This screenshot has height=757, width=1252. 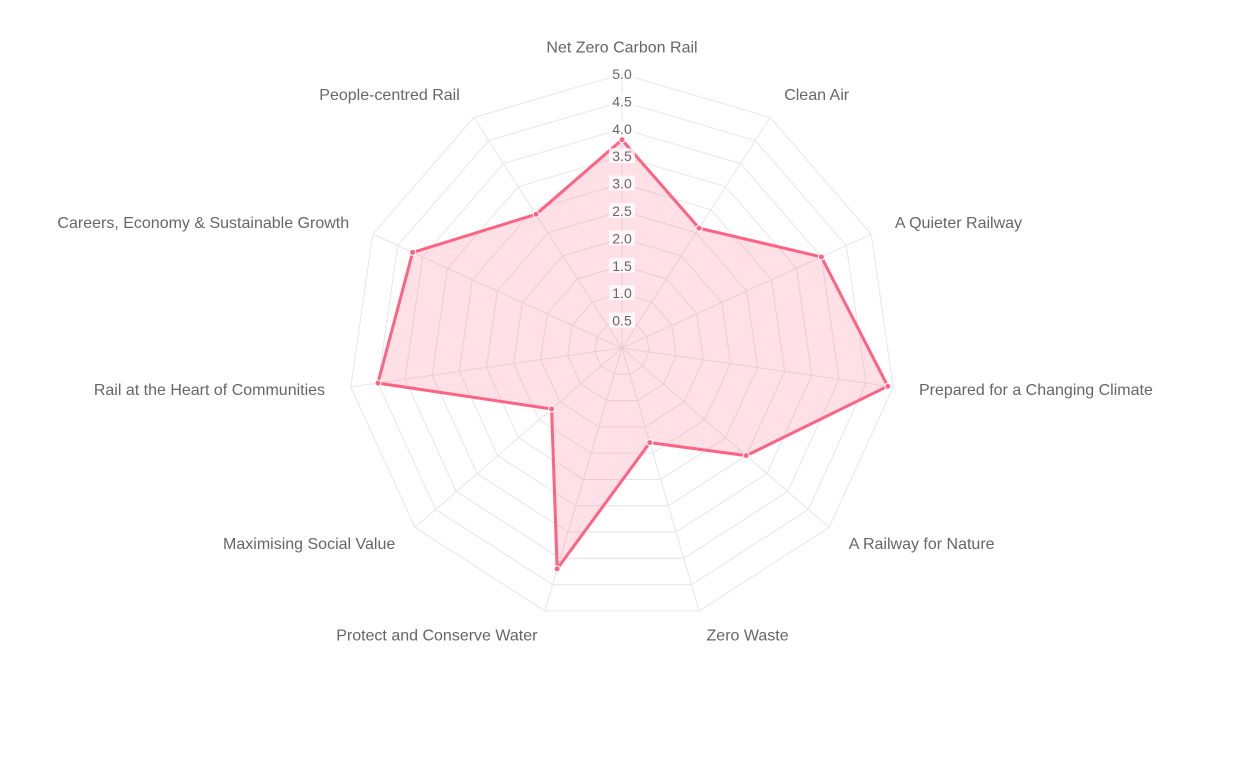 I want to click on tick-label: 1.5, so click(x=622, y=266).